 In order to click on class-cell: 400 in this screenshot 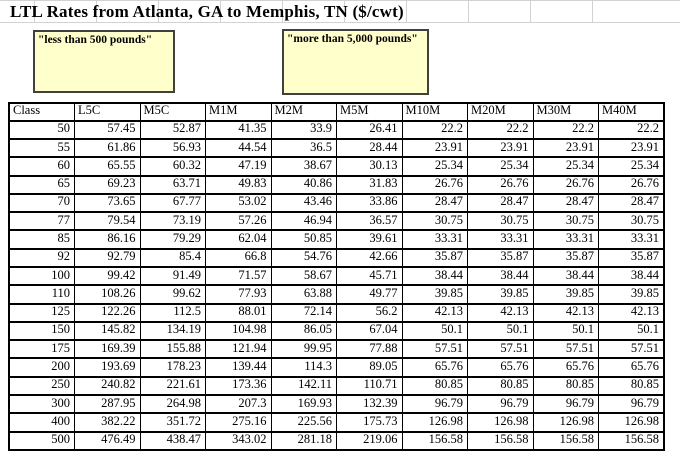, I will do `click(41, 422)`.